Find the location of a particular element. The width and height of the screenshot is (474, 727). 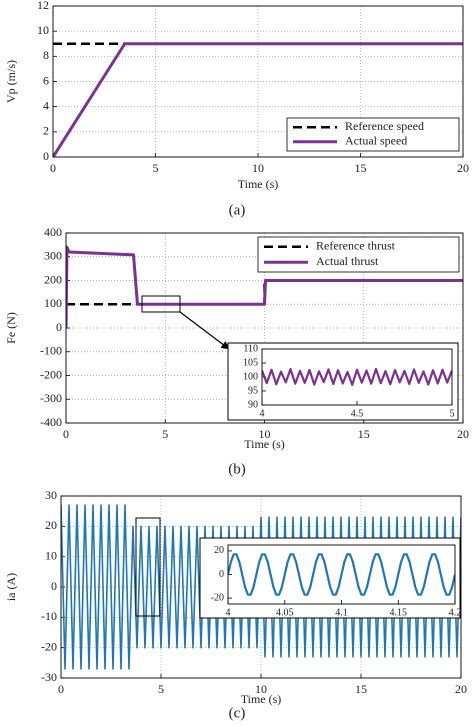

x-tick-label: 4.1 is located at coordinates (341, 612).